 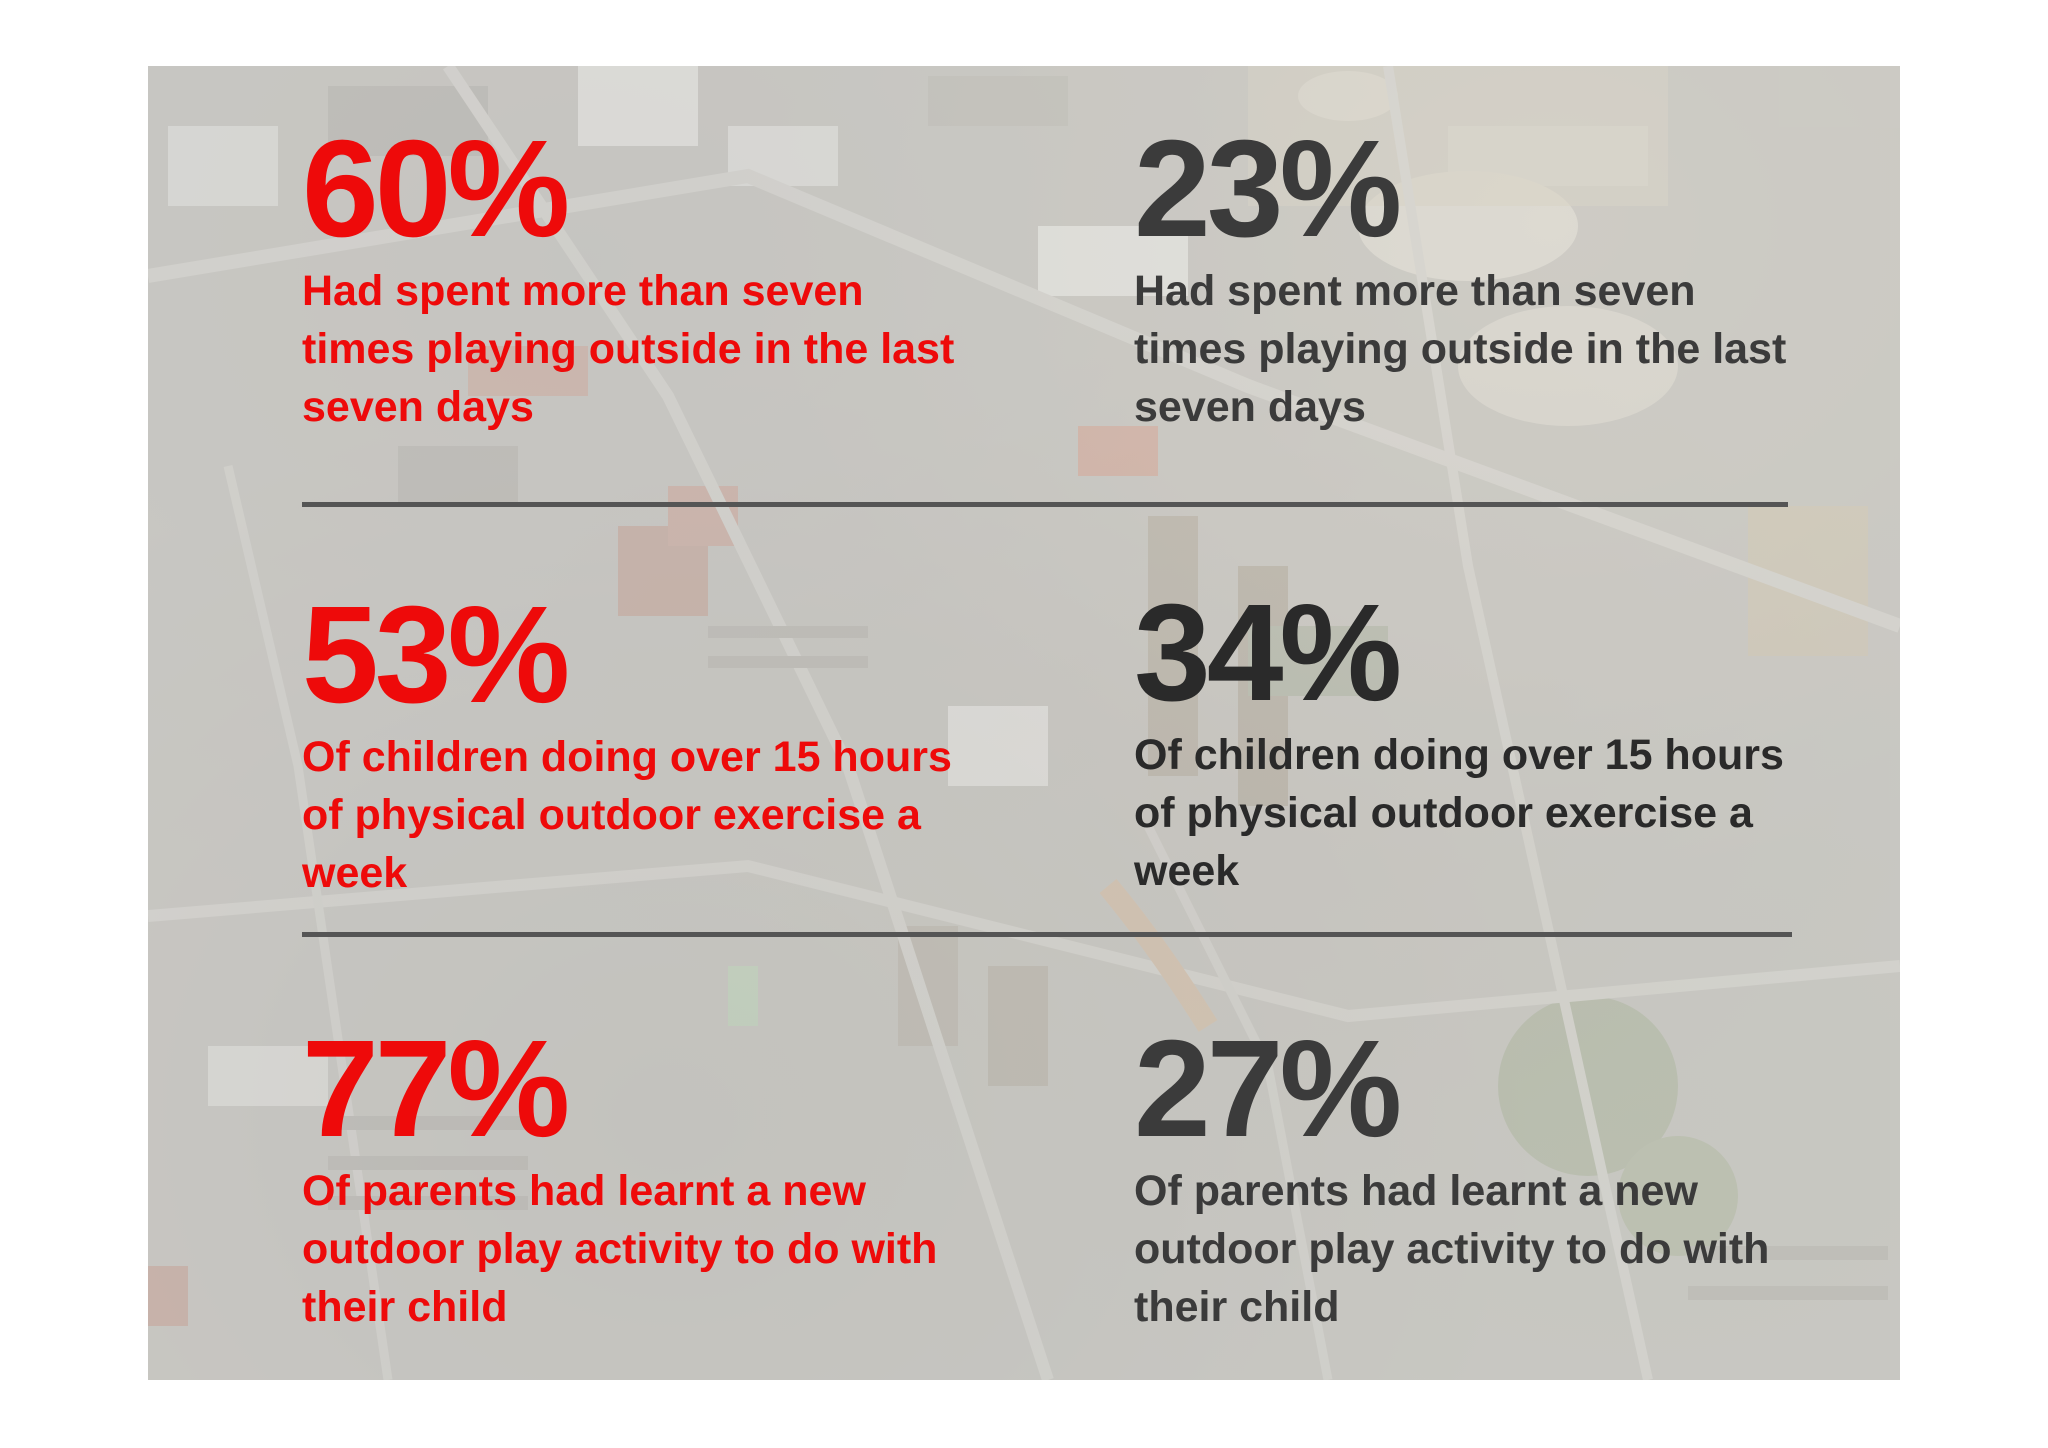 I want to click on stat-percentage: 27%, so click(x=1268, y=1089).